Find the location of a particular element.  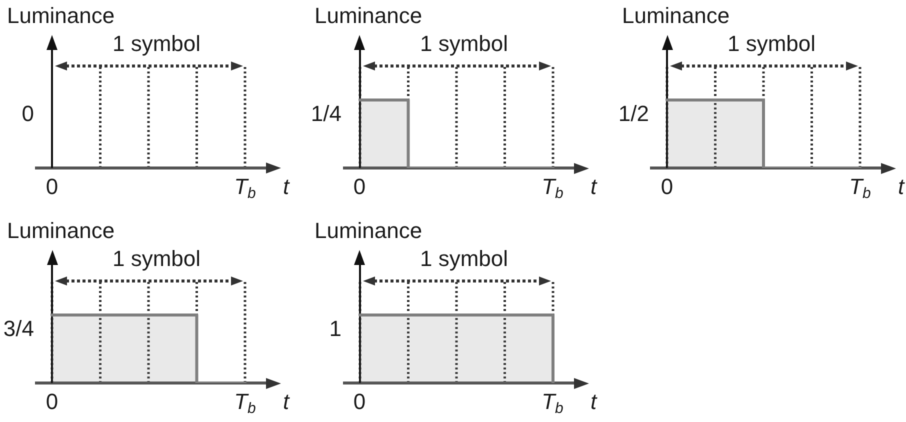

text: t is located at coordinates (286, 186).